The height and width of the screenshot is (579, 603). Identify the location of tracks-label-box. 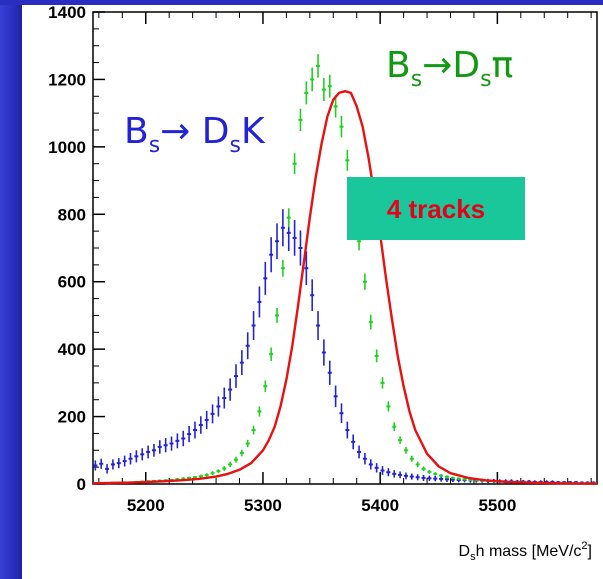
(436, 208).